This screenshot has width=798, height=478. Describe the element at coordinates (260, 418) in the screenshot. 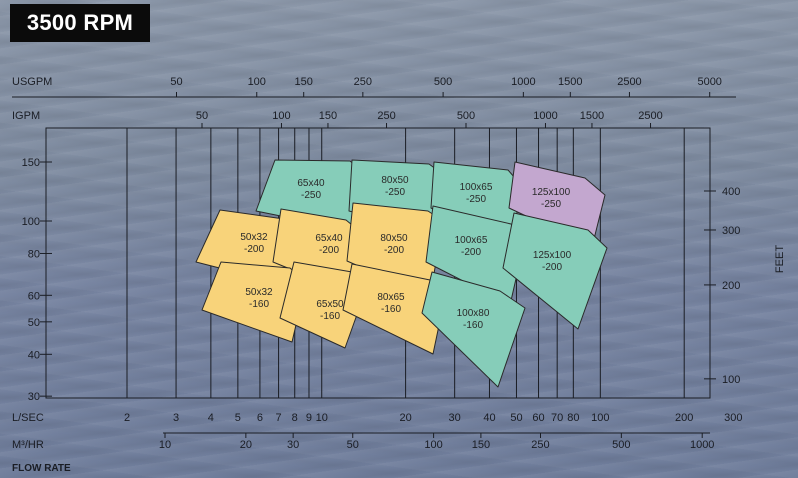

I see `lsec-tick-label: 6` at that location.